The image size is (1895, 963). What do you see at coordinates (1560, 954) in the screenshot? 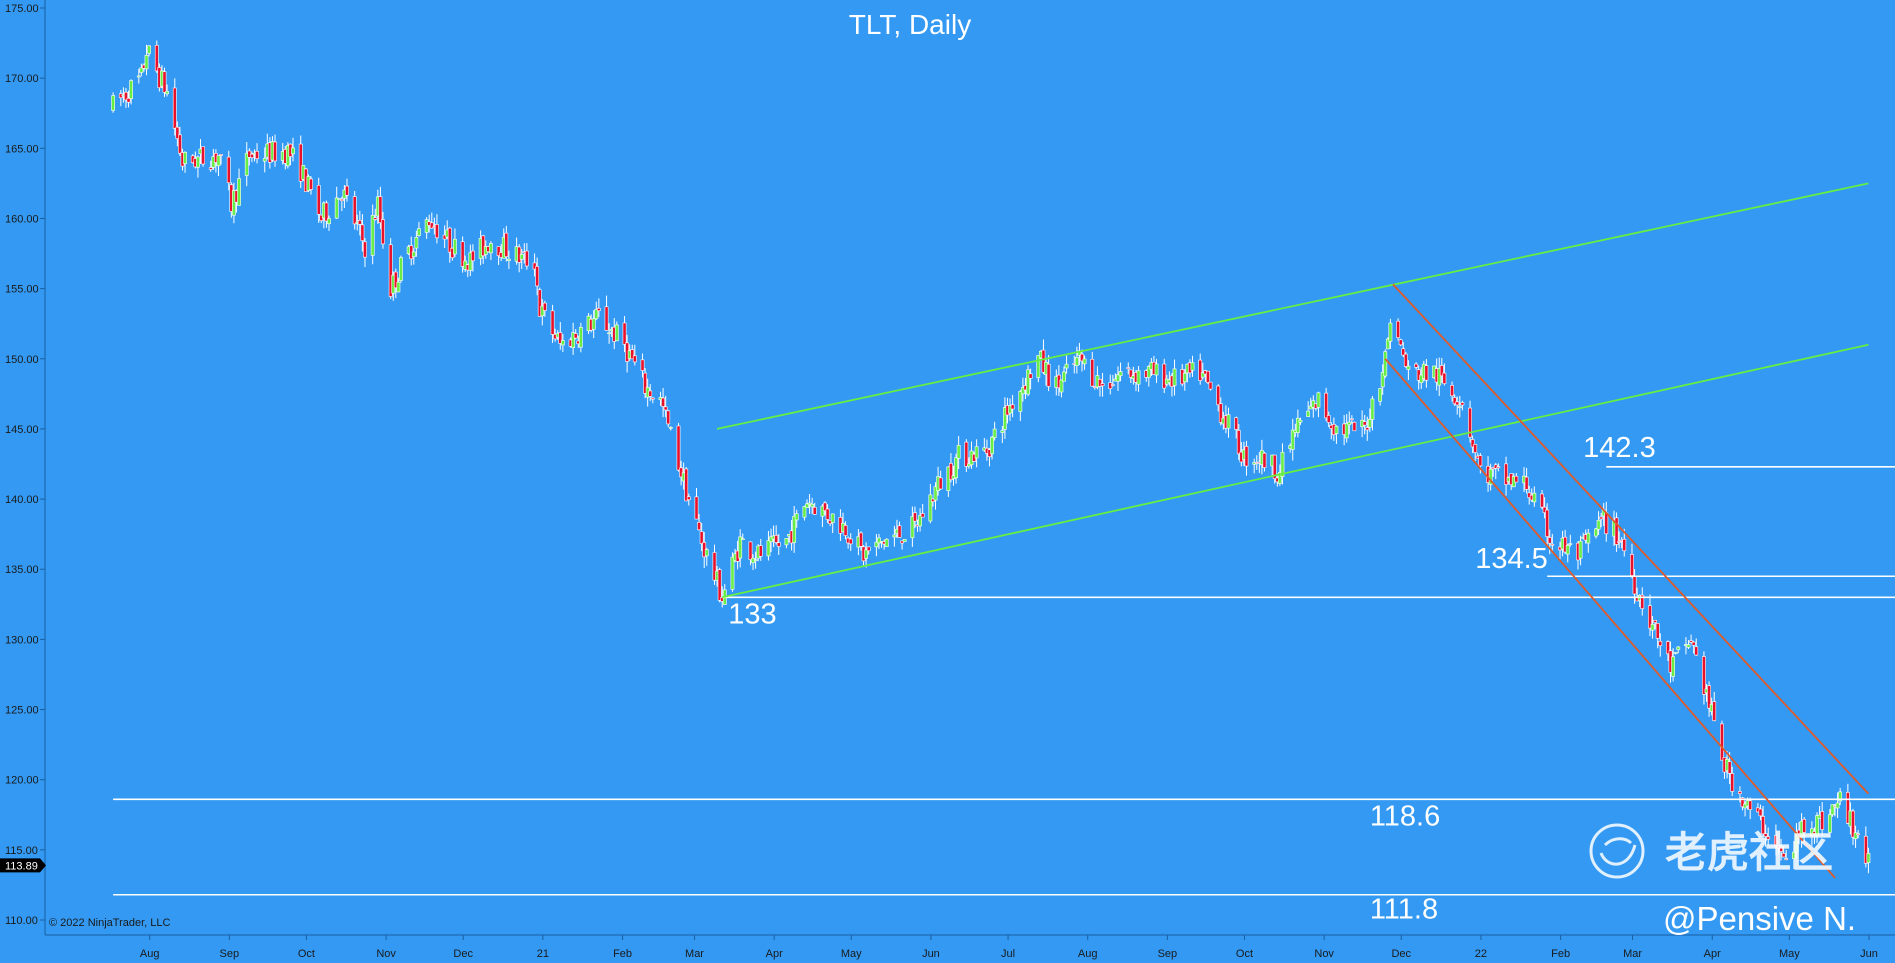
I see `x-tick-label: Feb` at bounding box center [1560, 954].